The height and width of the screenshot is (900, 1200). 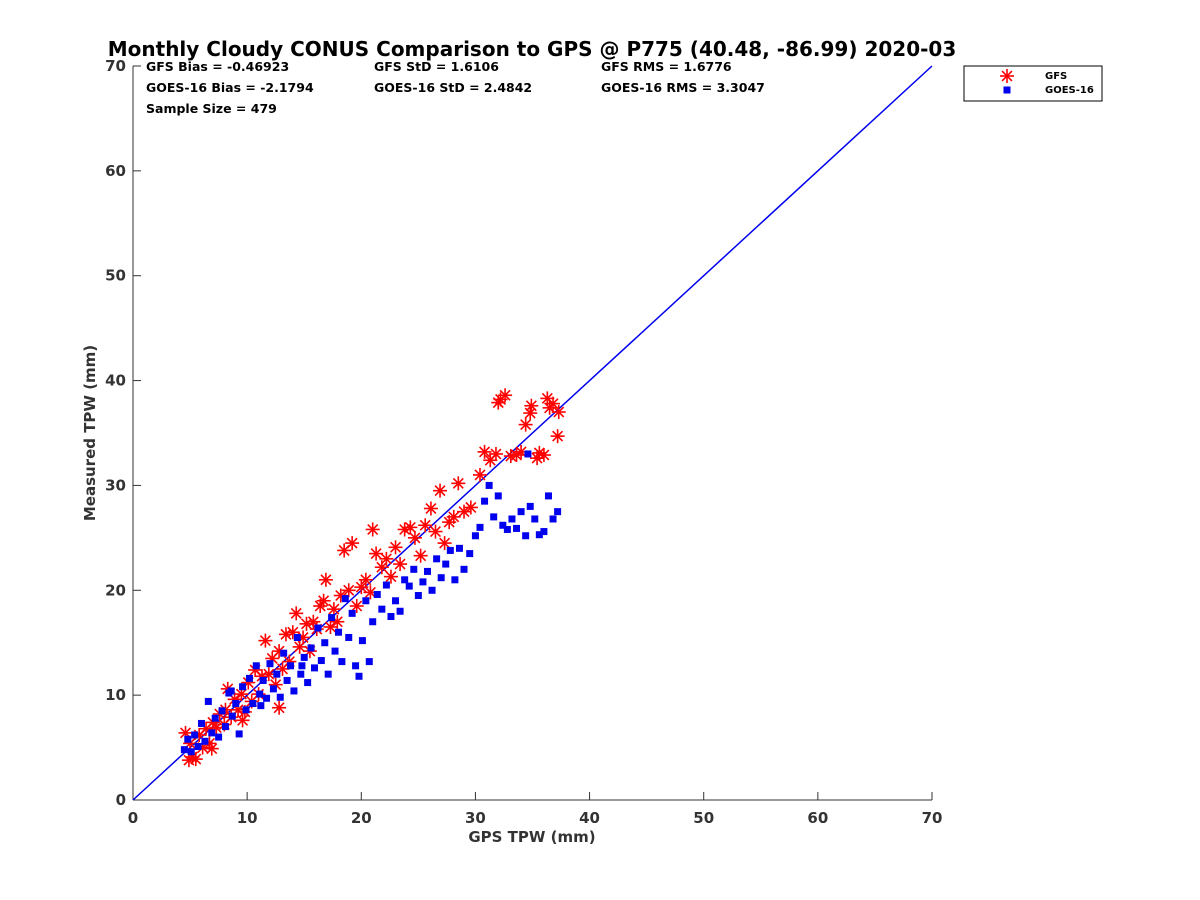 I want to click on x-tick-label: 0, so click(x=133, y=818).